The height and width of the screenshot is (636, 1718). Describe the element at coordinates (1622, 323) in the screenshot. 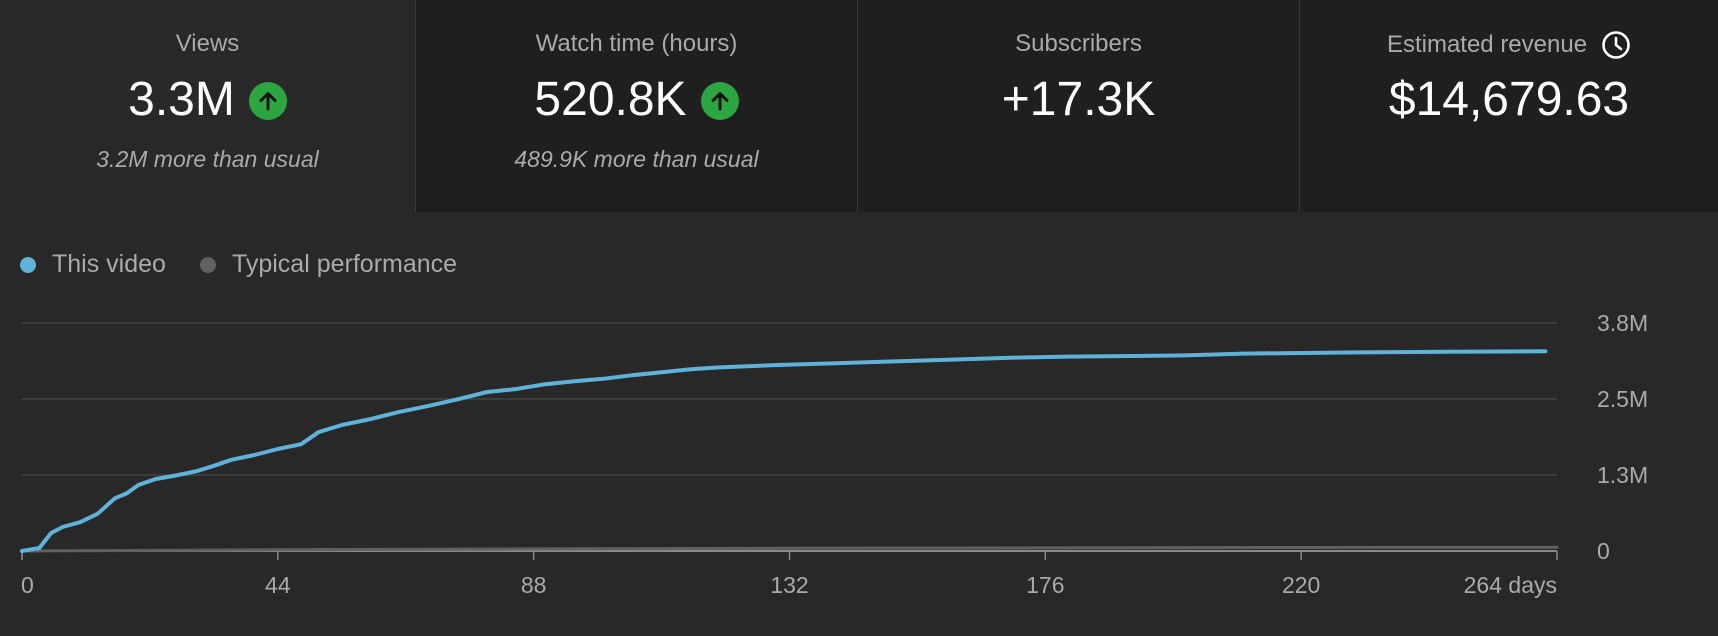

I see `y-tick-label: 3.8M` at that location.